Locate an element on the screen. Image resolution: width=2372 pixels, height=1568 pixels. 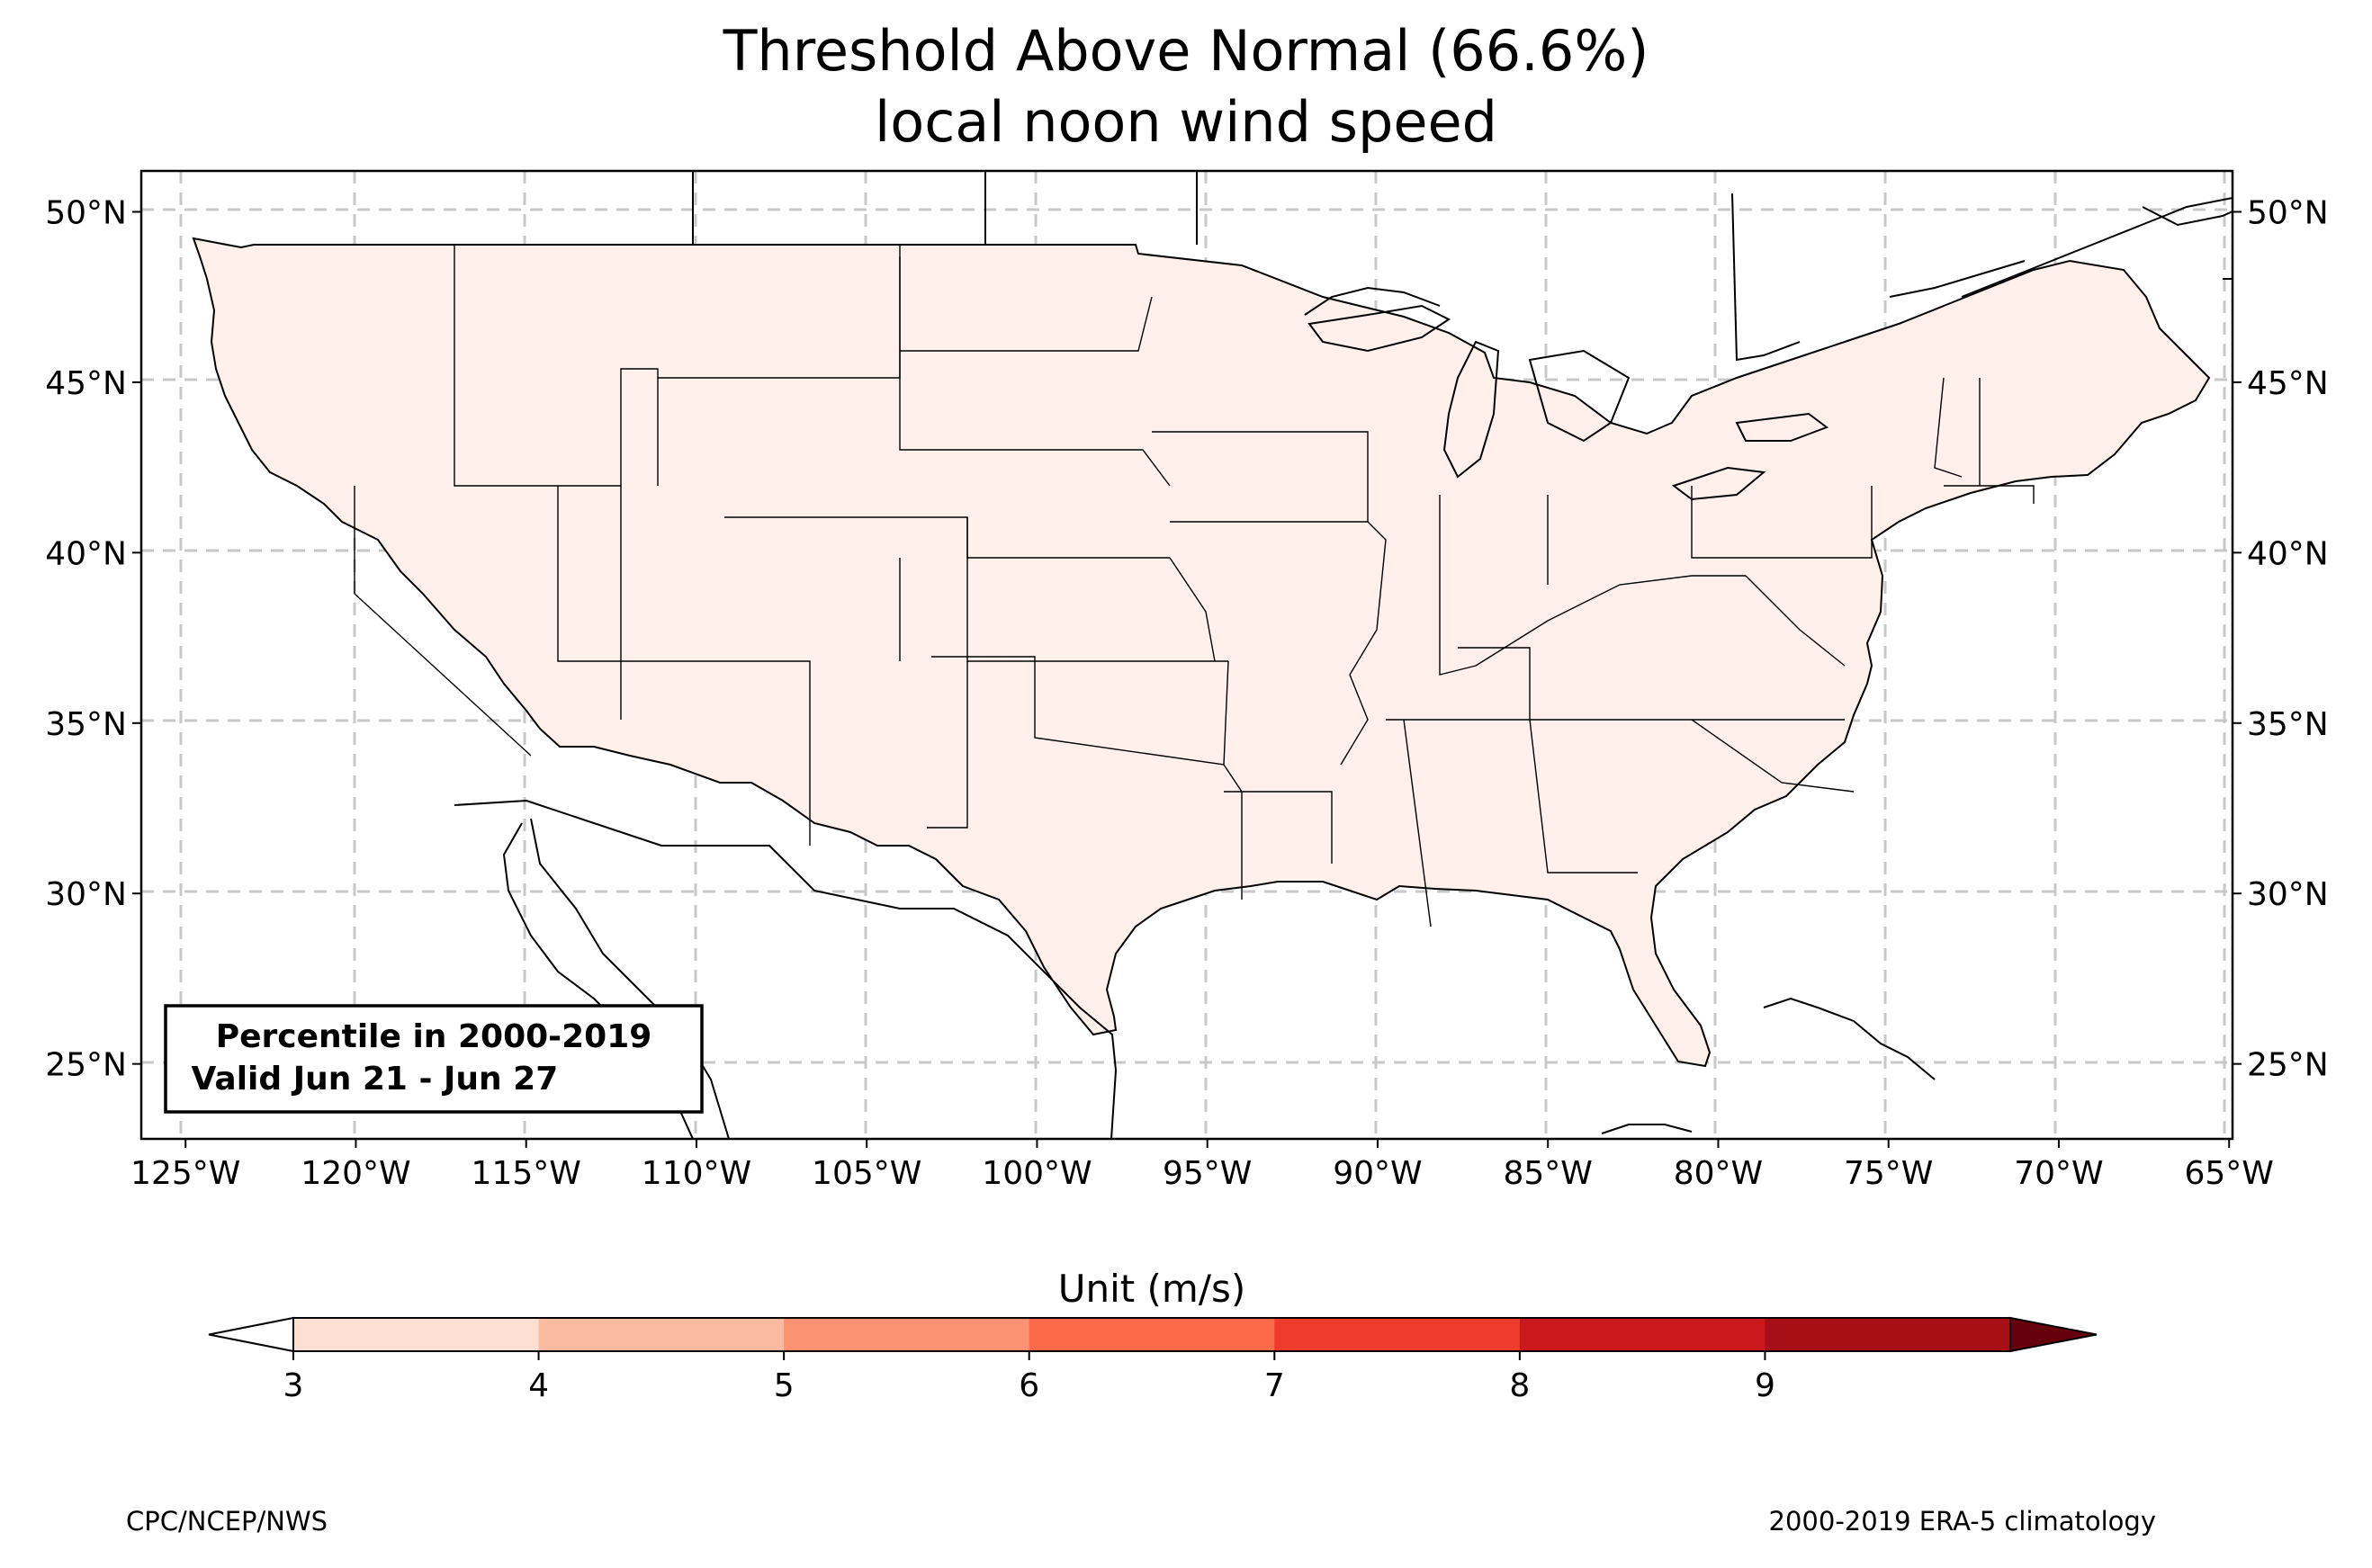
latitude-labels-left: 50°N 45°N 40°N 35°N 30°N 25°N is located at coordinates (93, 639).